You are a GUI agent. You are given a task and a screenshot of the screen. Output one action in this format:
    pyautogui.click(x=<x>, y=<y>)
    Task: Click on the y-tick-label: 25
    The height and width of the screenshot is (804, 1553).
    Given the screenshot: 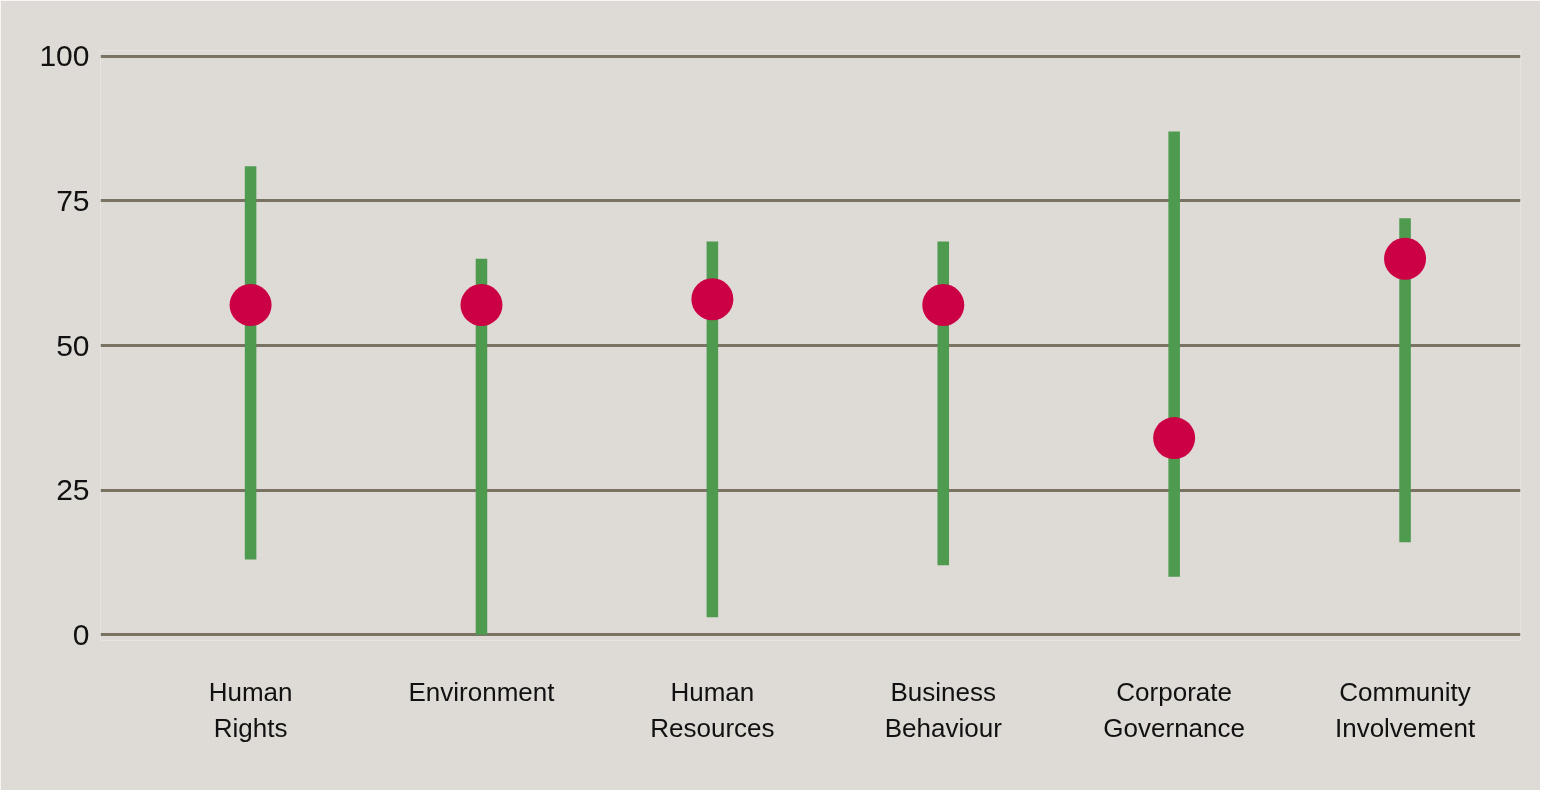 What is the action you would take?
    pyautogui.click(x=73, y=490)
    